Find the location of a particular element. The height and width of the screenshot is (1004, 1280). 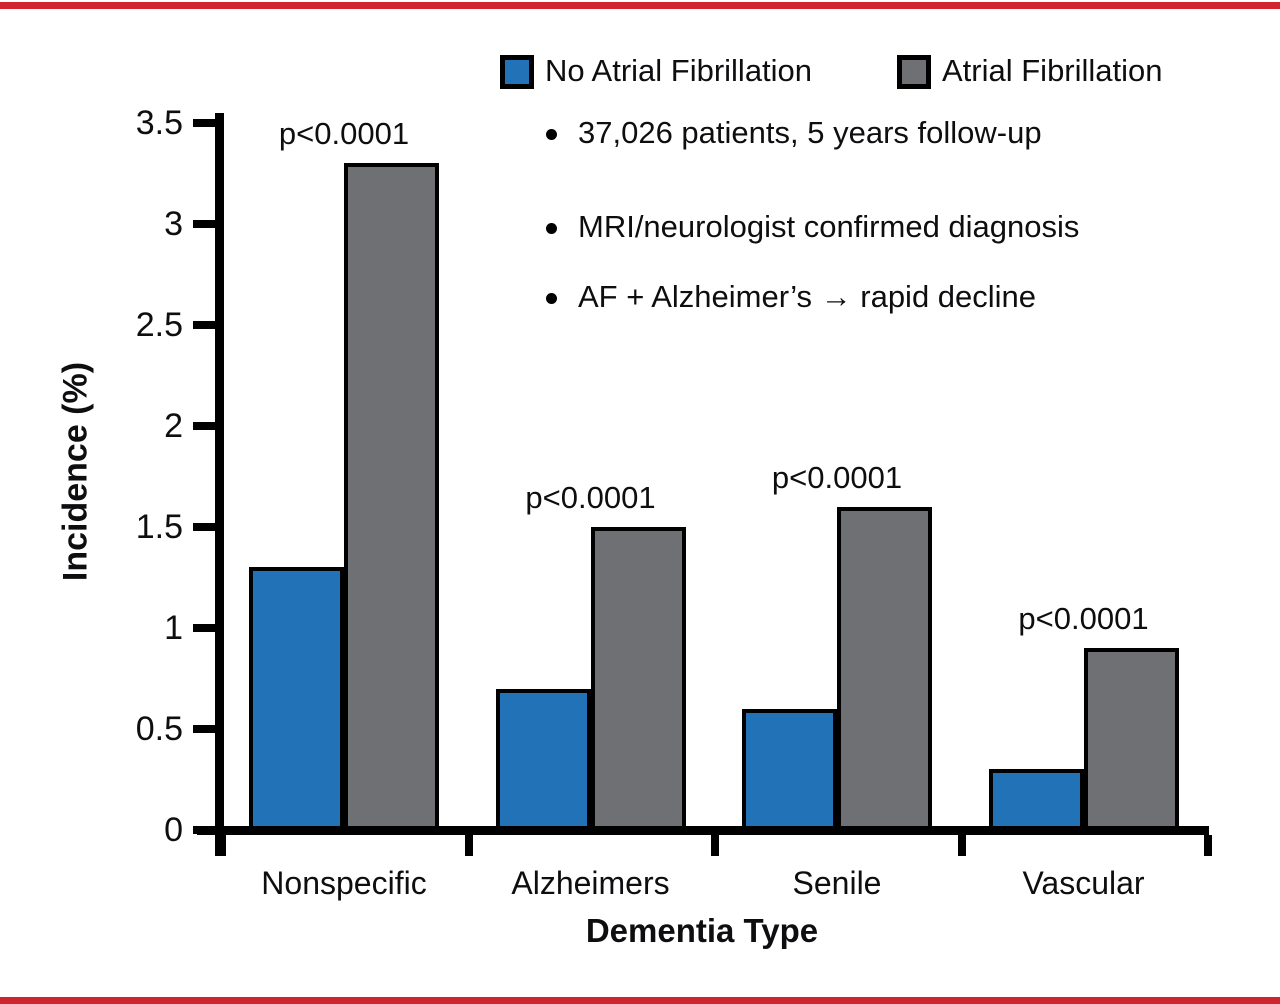

x-category-label-senile: Senile is located at coordinates (837, 883).